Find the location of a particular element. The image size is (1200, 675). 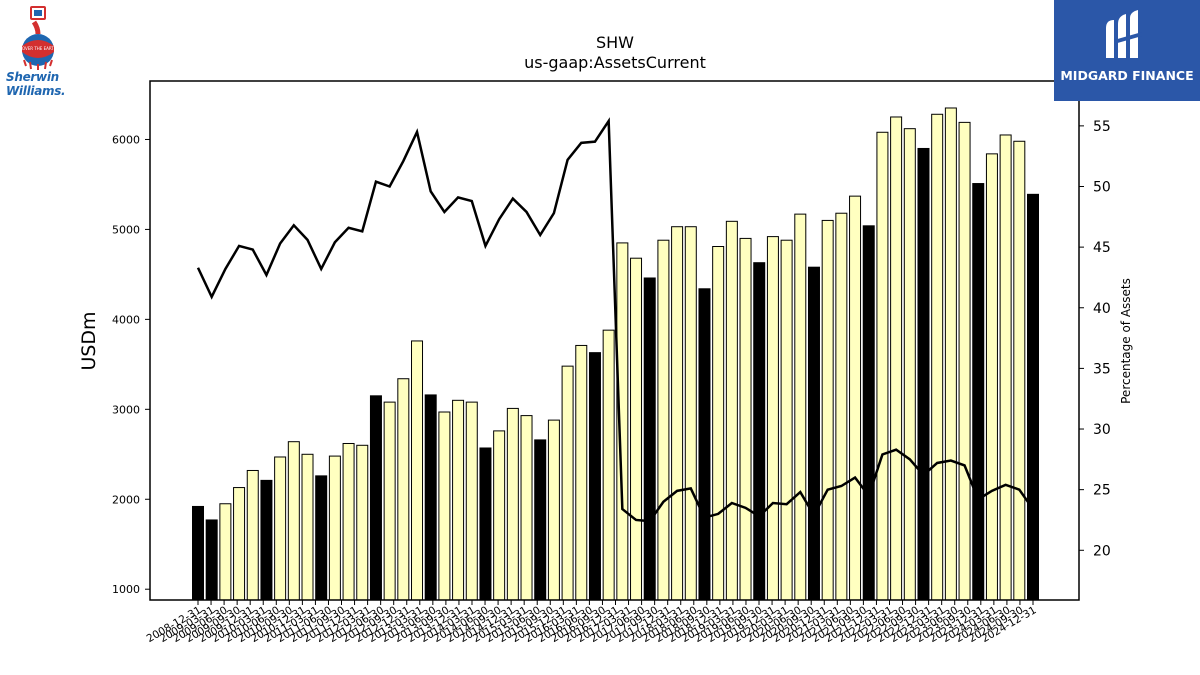

chart-title: SHW is located at coordinates (615, 42).